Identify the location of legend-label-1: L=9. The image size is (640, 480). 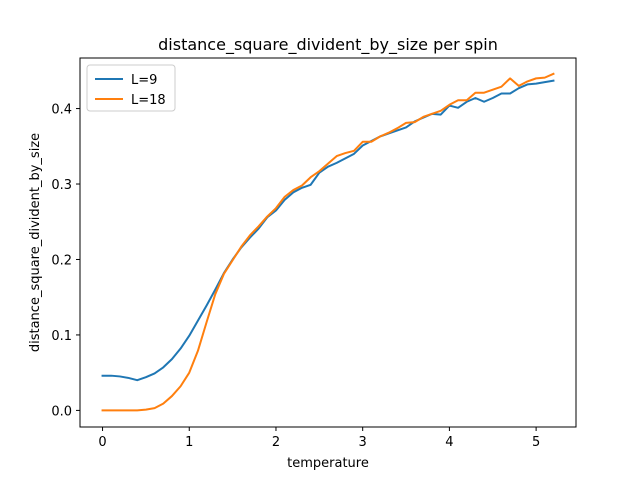
(144, 80).